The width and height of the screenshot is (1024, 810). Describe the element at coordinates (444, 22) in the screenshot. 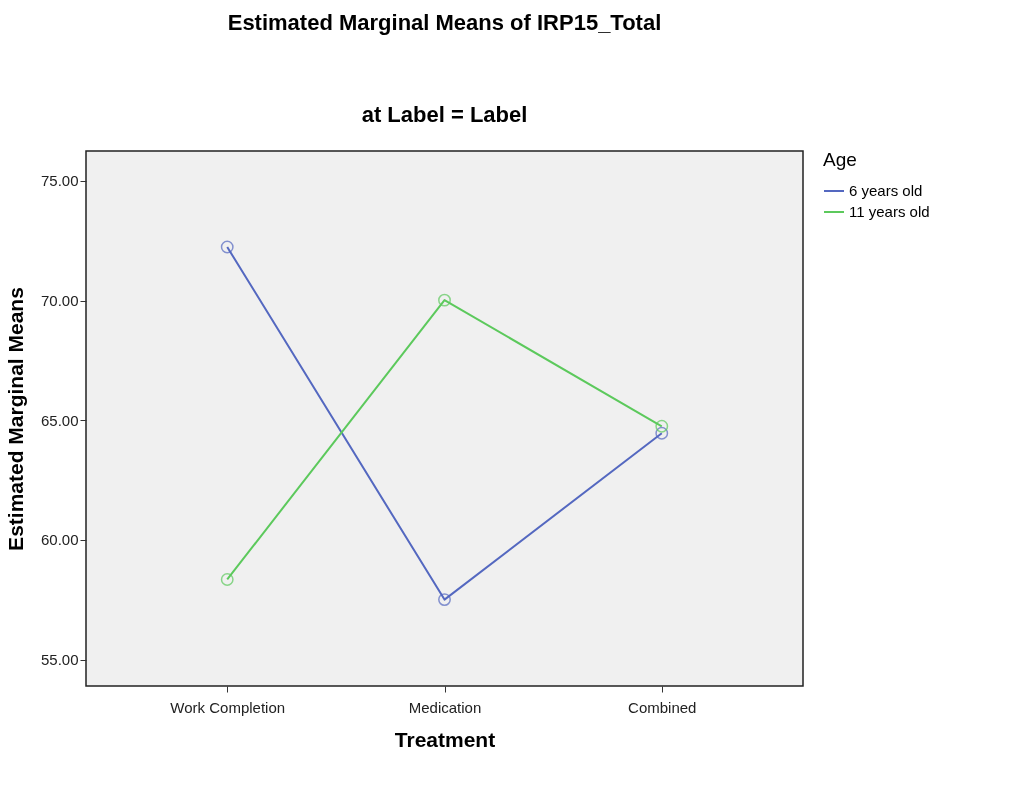

I see `chart-title: Estimated Marginal Means of IRP15_Total` at that location.